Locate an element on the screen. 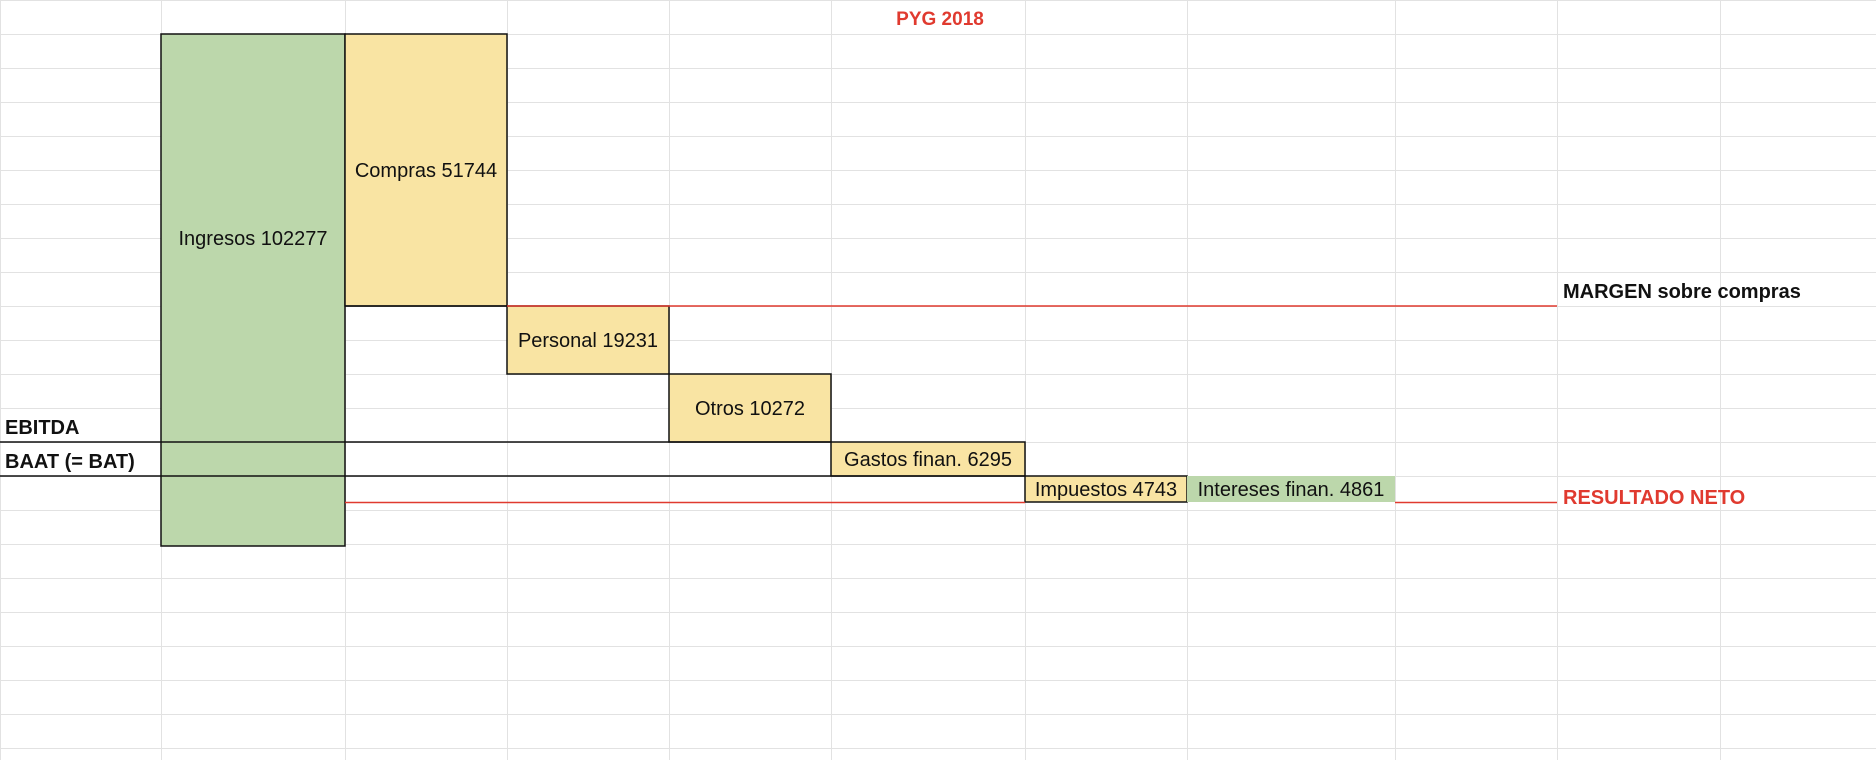 The width and height of the screenshot is (1876, 760). bar-label-ingresos-102277: Ingresos 102277 is located at coordinates (252, 239).